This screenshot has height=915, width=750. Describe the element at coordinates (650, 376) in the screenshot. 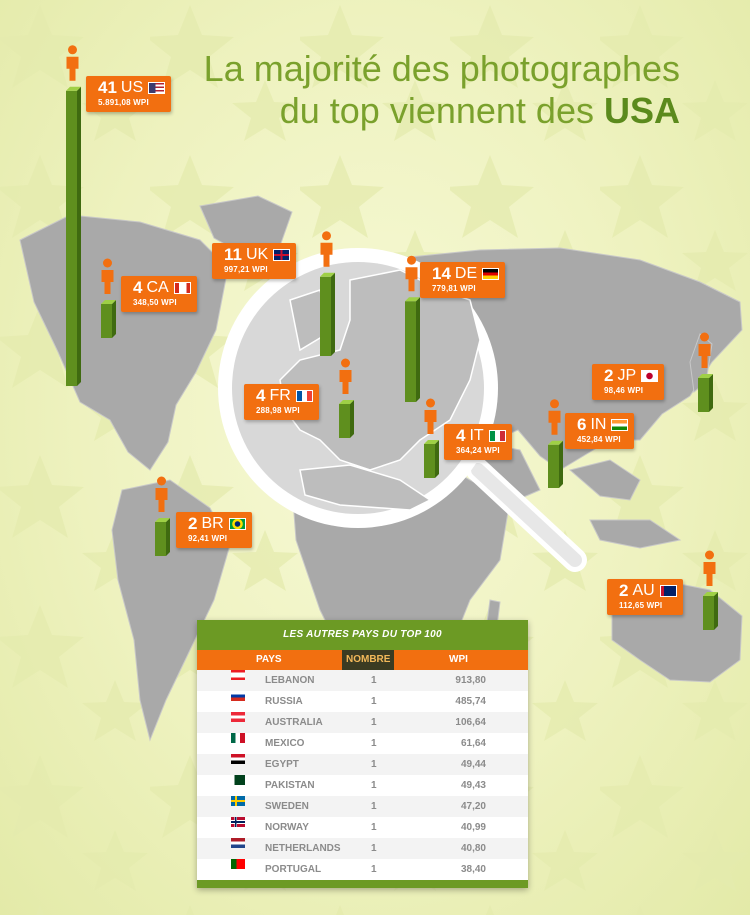

I see `jp-flag-icon` at that location.